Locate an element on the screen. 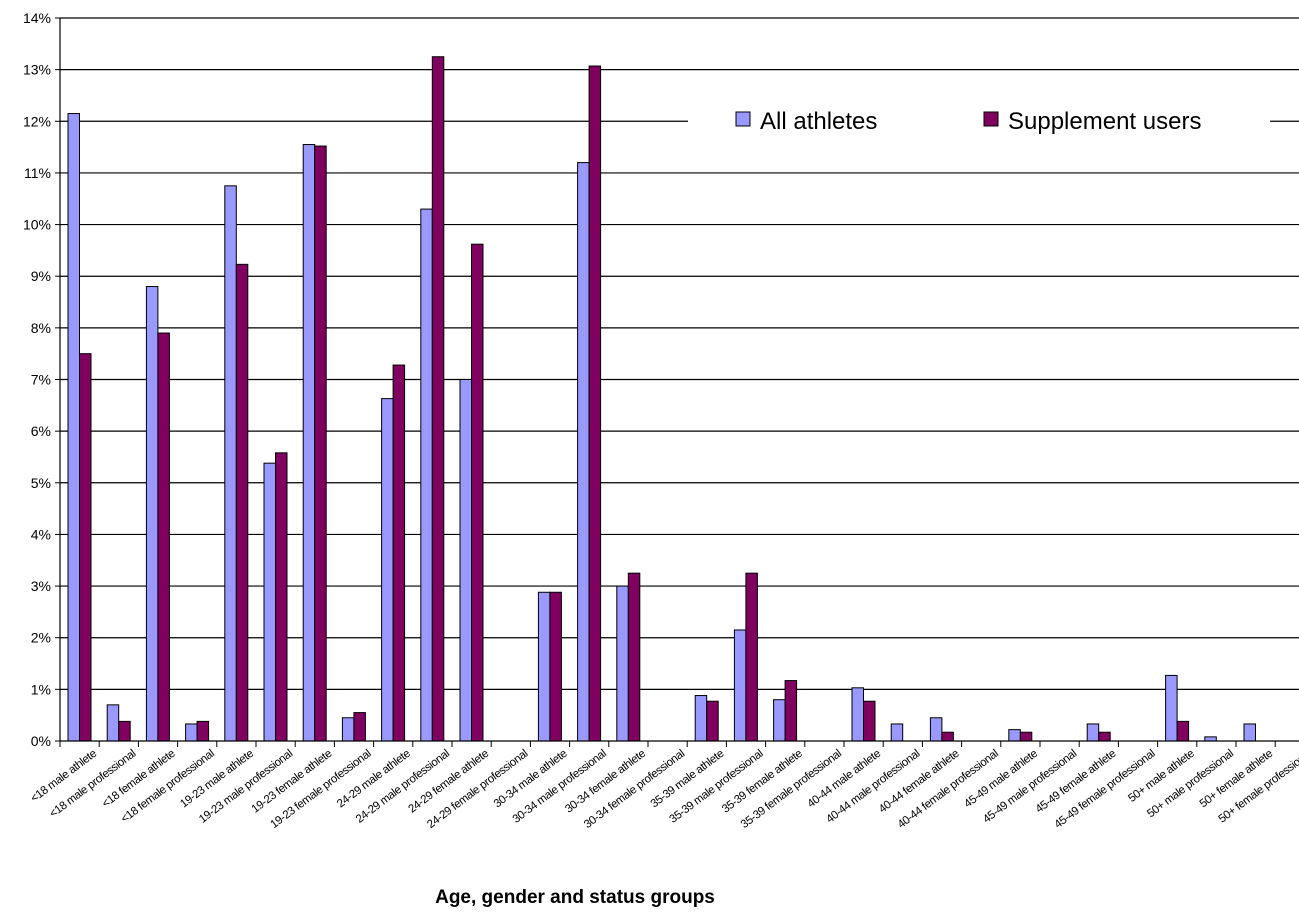 This screenshot has height=914, width=1299. y-tick-label: 8% is located at coordinates (41, 328).